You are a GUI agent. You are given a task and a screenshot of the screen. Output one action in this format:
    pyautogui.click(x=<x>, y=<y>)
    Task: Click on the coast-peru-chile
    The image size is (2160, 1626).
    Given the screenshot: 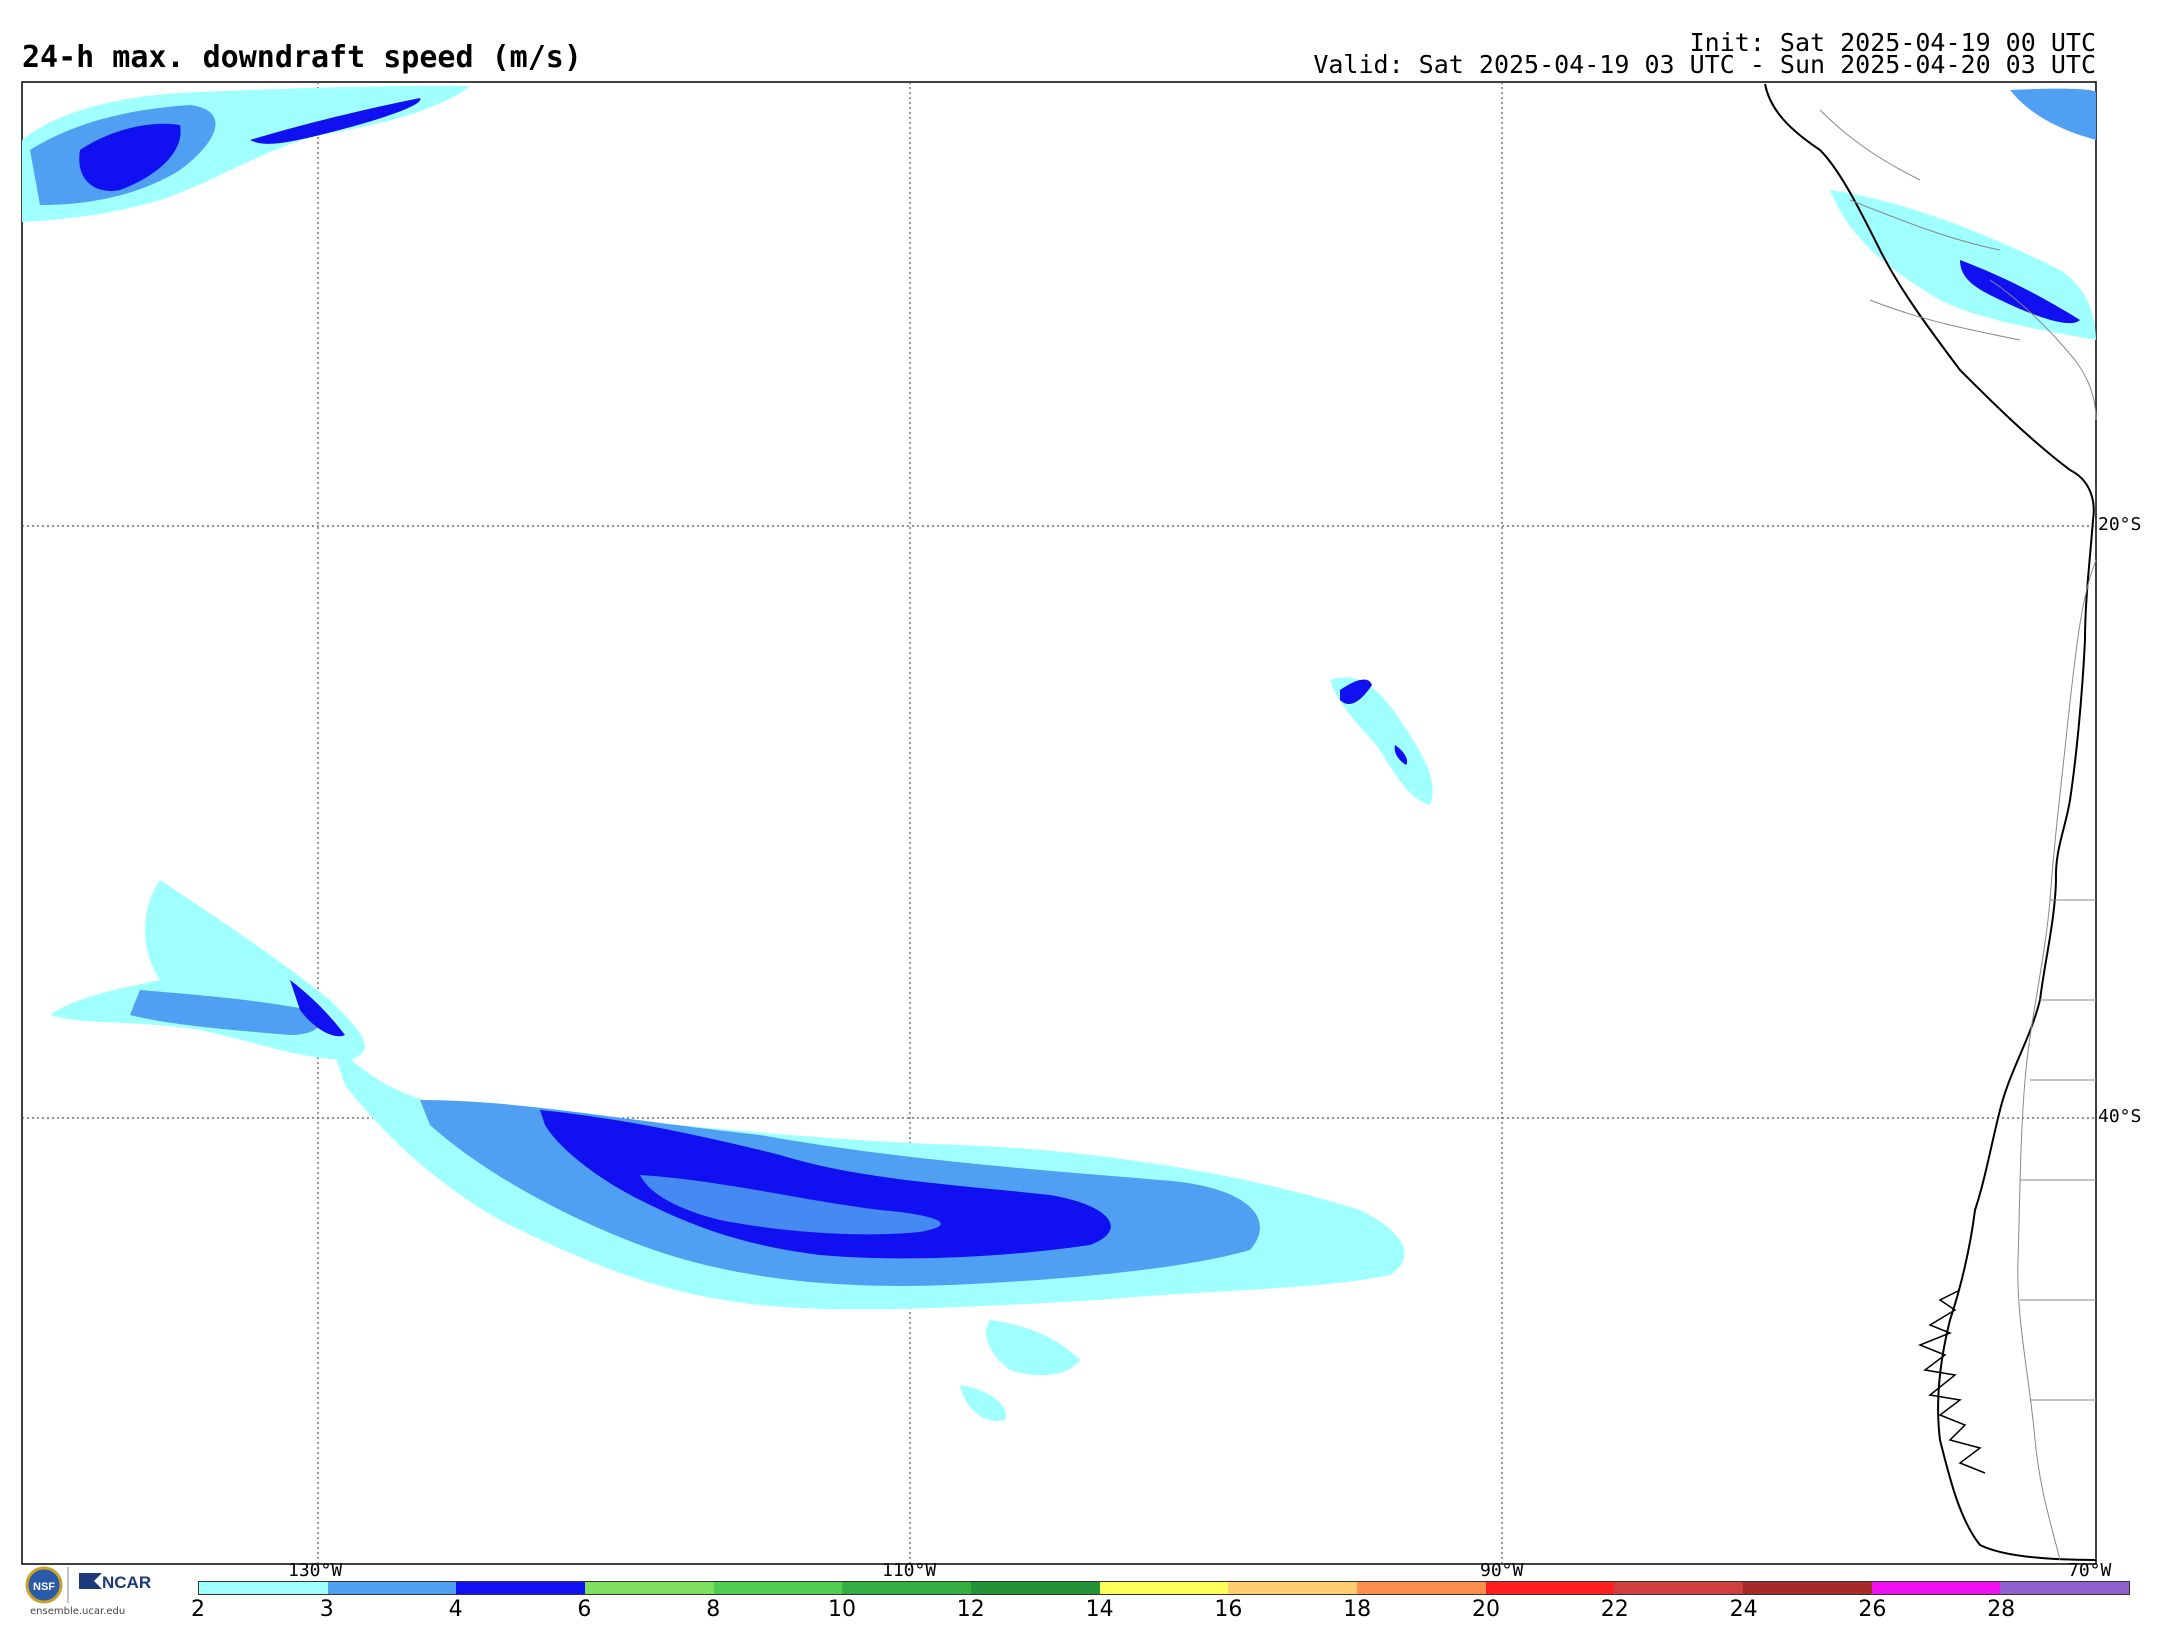 What is the action you would take?
    pyautogui.click(x=1930, y=822)
    